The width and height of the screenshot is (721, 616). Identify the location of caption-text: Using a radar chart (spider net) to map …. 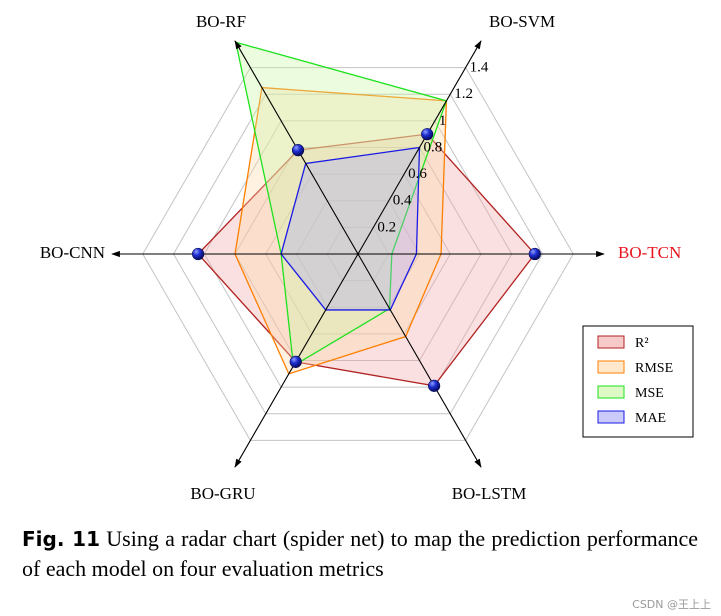
(360, 553).